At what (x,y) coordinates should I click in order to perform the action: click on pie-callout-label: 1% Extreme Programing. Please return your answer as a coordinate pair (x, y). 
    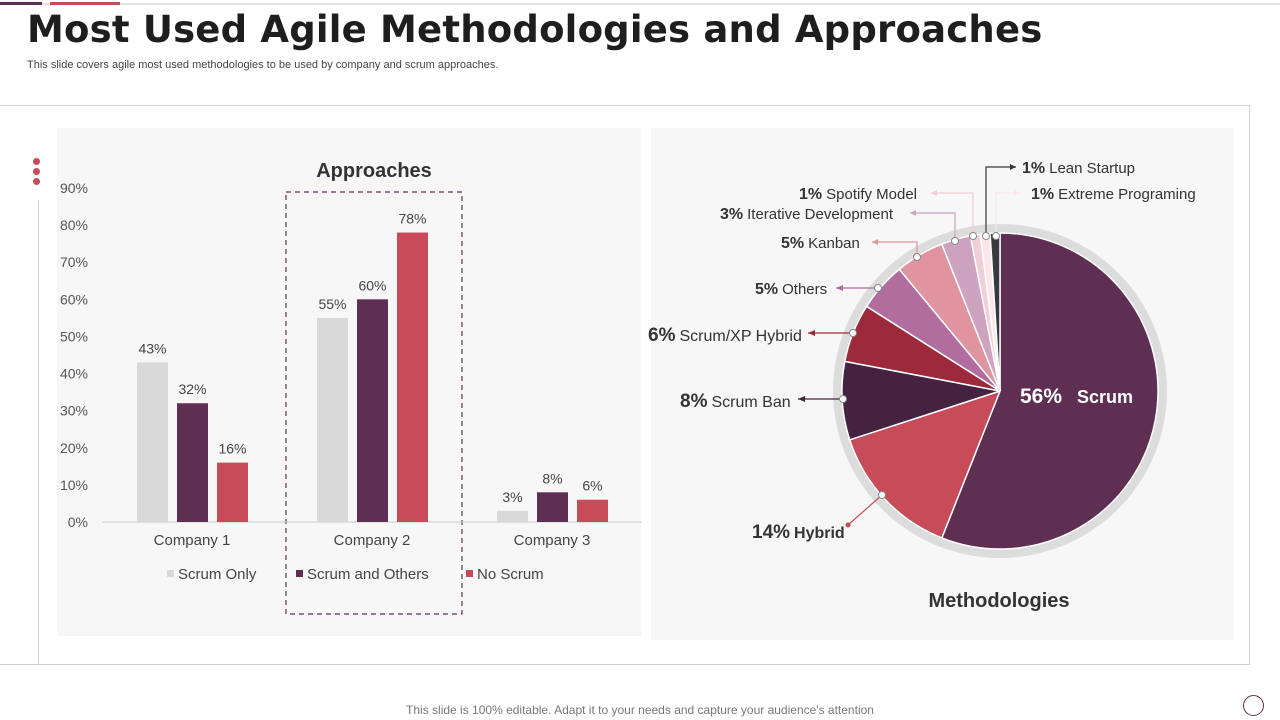
    Looking at the image, I should click on (1113, 194).